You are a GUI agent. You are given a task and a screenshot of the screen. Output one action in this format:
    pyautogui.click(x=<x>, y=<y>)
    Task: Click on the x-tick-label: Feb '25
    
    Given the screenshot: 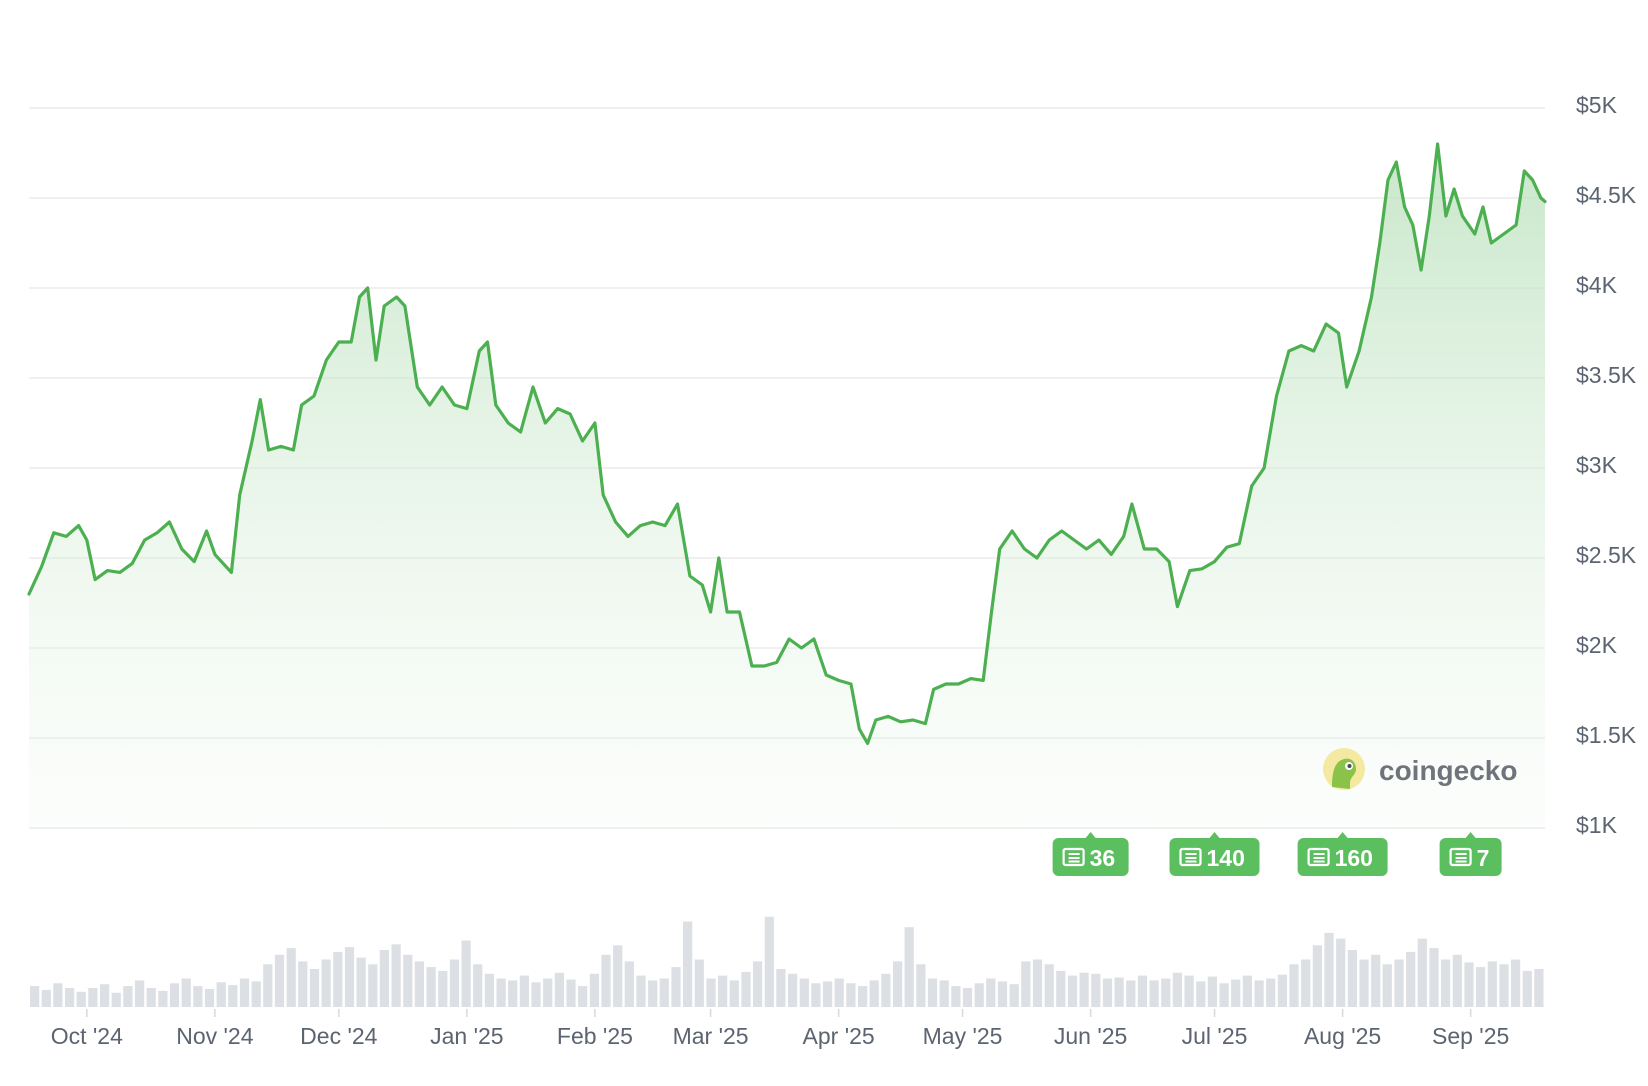 What is the action you would take?
    pyautogui.click(x=595, y=1036)
    